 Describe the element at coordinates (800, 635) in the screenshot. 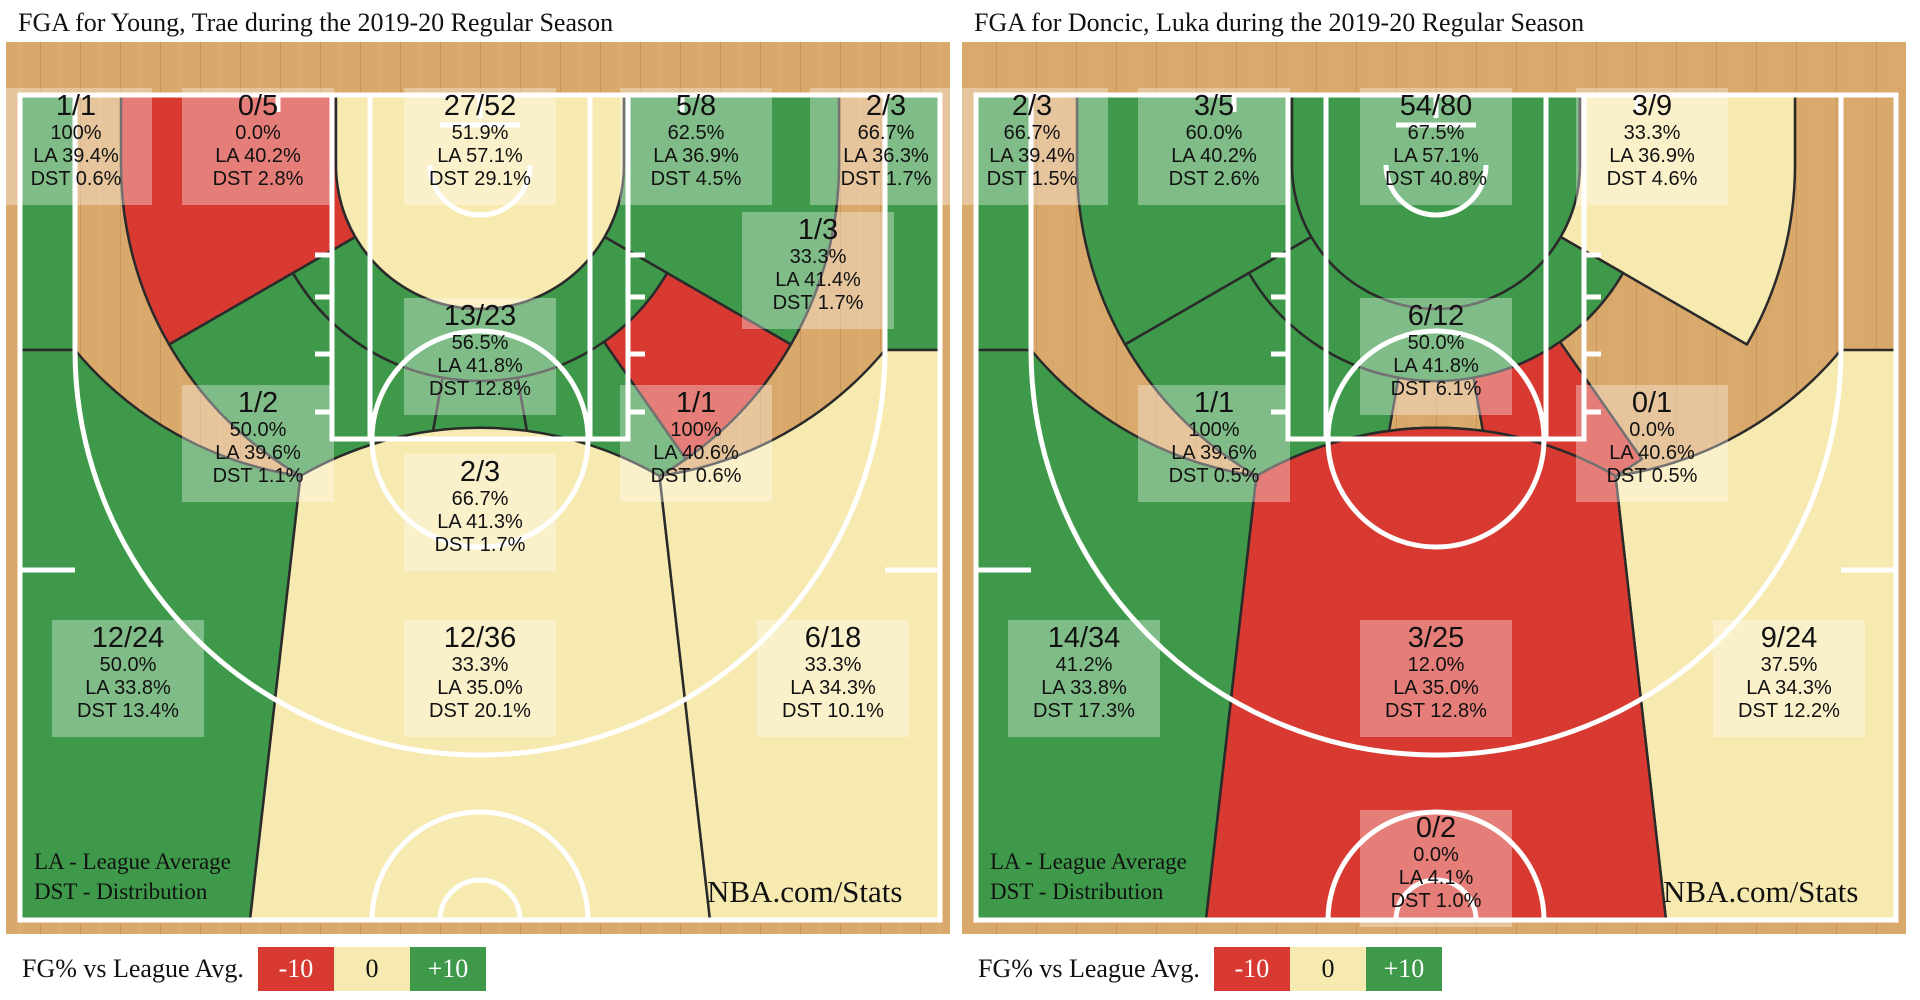

I see `zone-right-wing-three` at that location.